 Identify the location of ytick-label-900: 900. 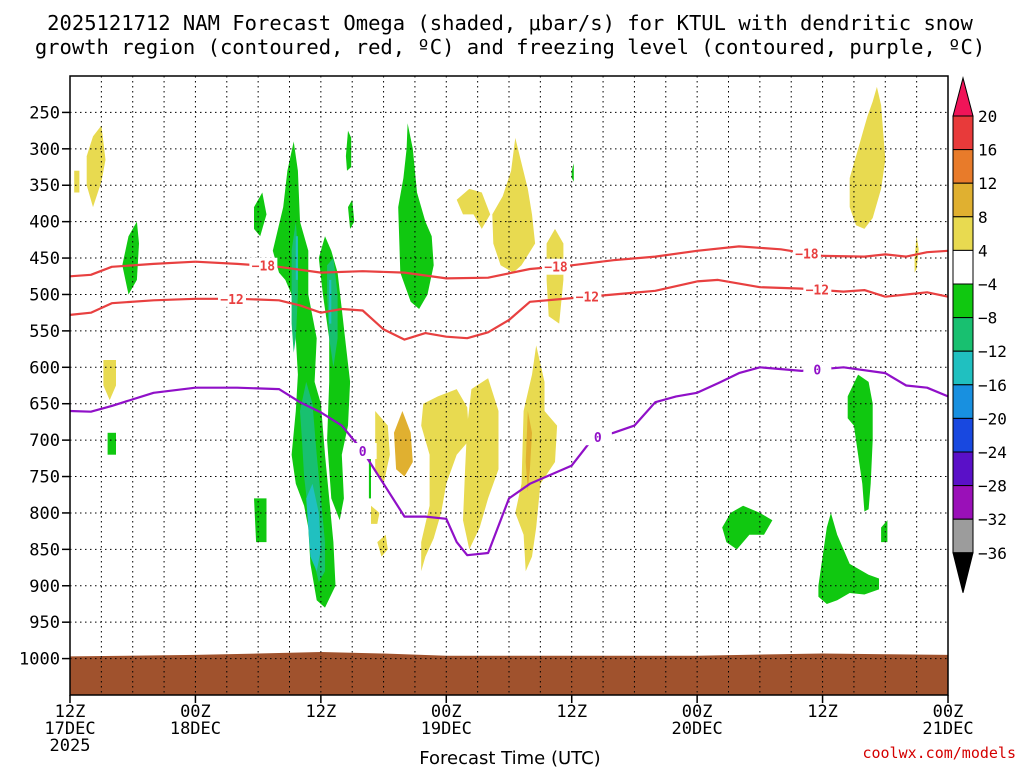
(44, 587).